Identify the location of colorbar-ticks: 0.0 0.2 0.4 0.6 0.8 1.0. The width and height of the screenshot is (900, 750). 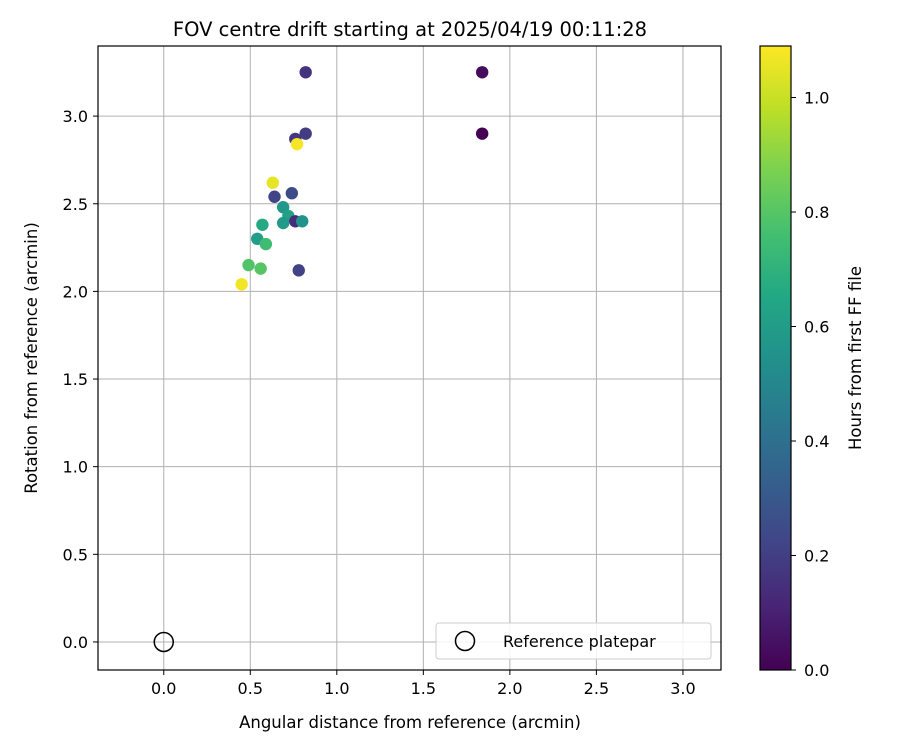
(810, 384).